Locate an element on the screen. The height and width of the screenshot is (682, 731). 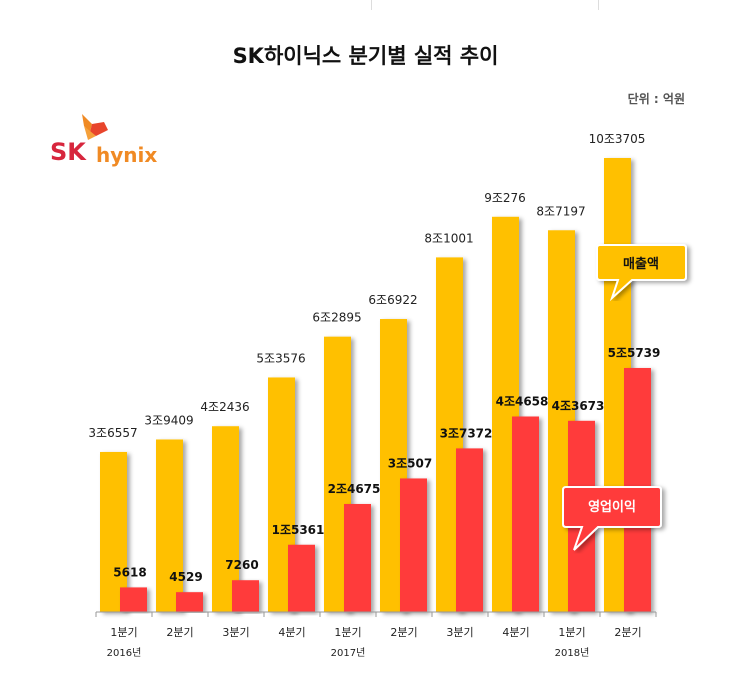
svg-text: hynix is located at coordinates (126, 155).